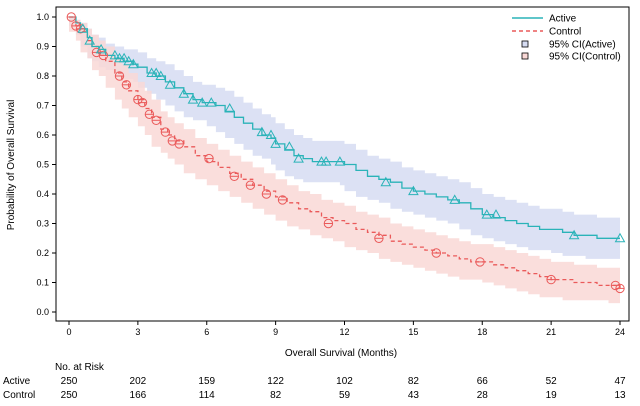 The image size is (640, 406). I want to click on y-tick-label: 0.7, so click(42, 106).